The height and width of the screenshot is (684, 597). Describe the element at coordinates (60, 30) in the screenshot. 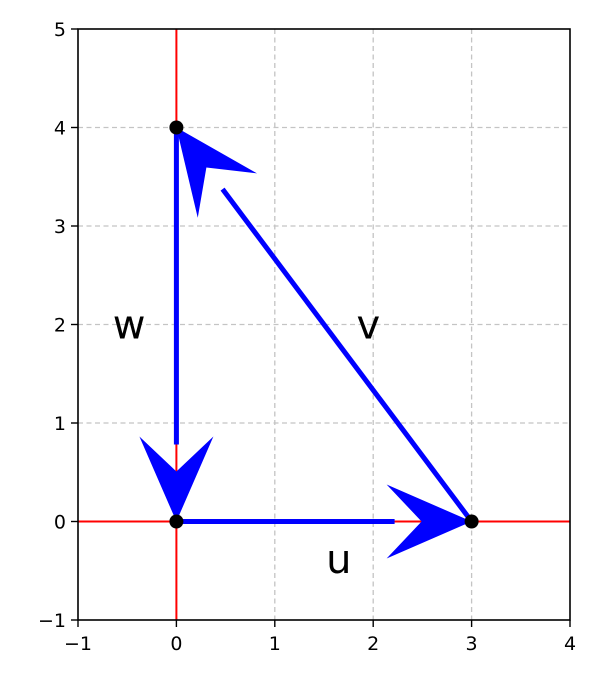

I see `y-tick-label: 5` at that location.